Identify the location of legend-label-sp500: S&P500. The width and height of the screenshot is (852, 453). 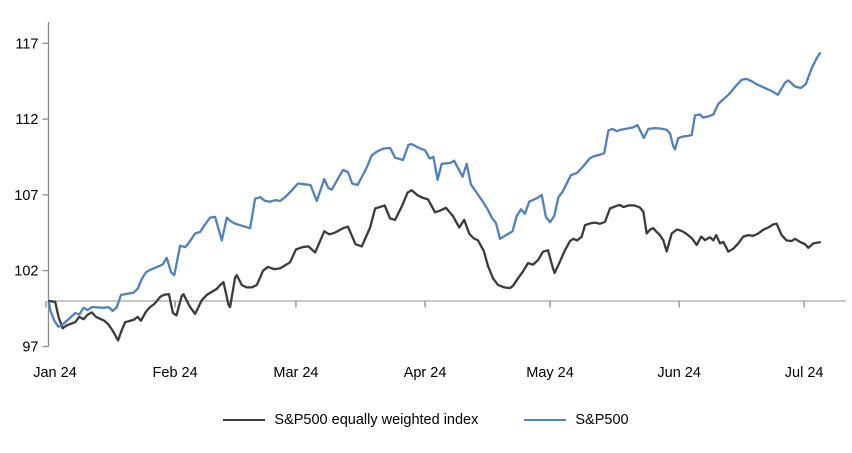
(602, 420).